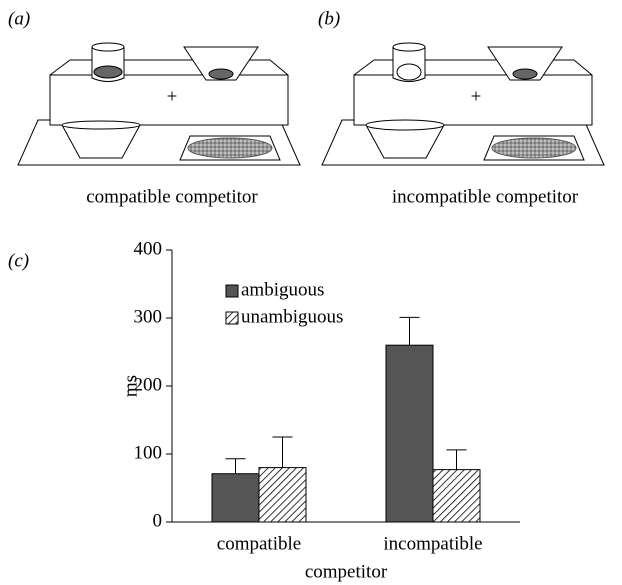 This screenshot has height=585, width=622. What do you see at coordinates (18, 260) in the screenshot?
I see `panel-label: (c)` at bounding box center [18, 260].